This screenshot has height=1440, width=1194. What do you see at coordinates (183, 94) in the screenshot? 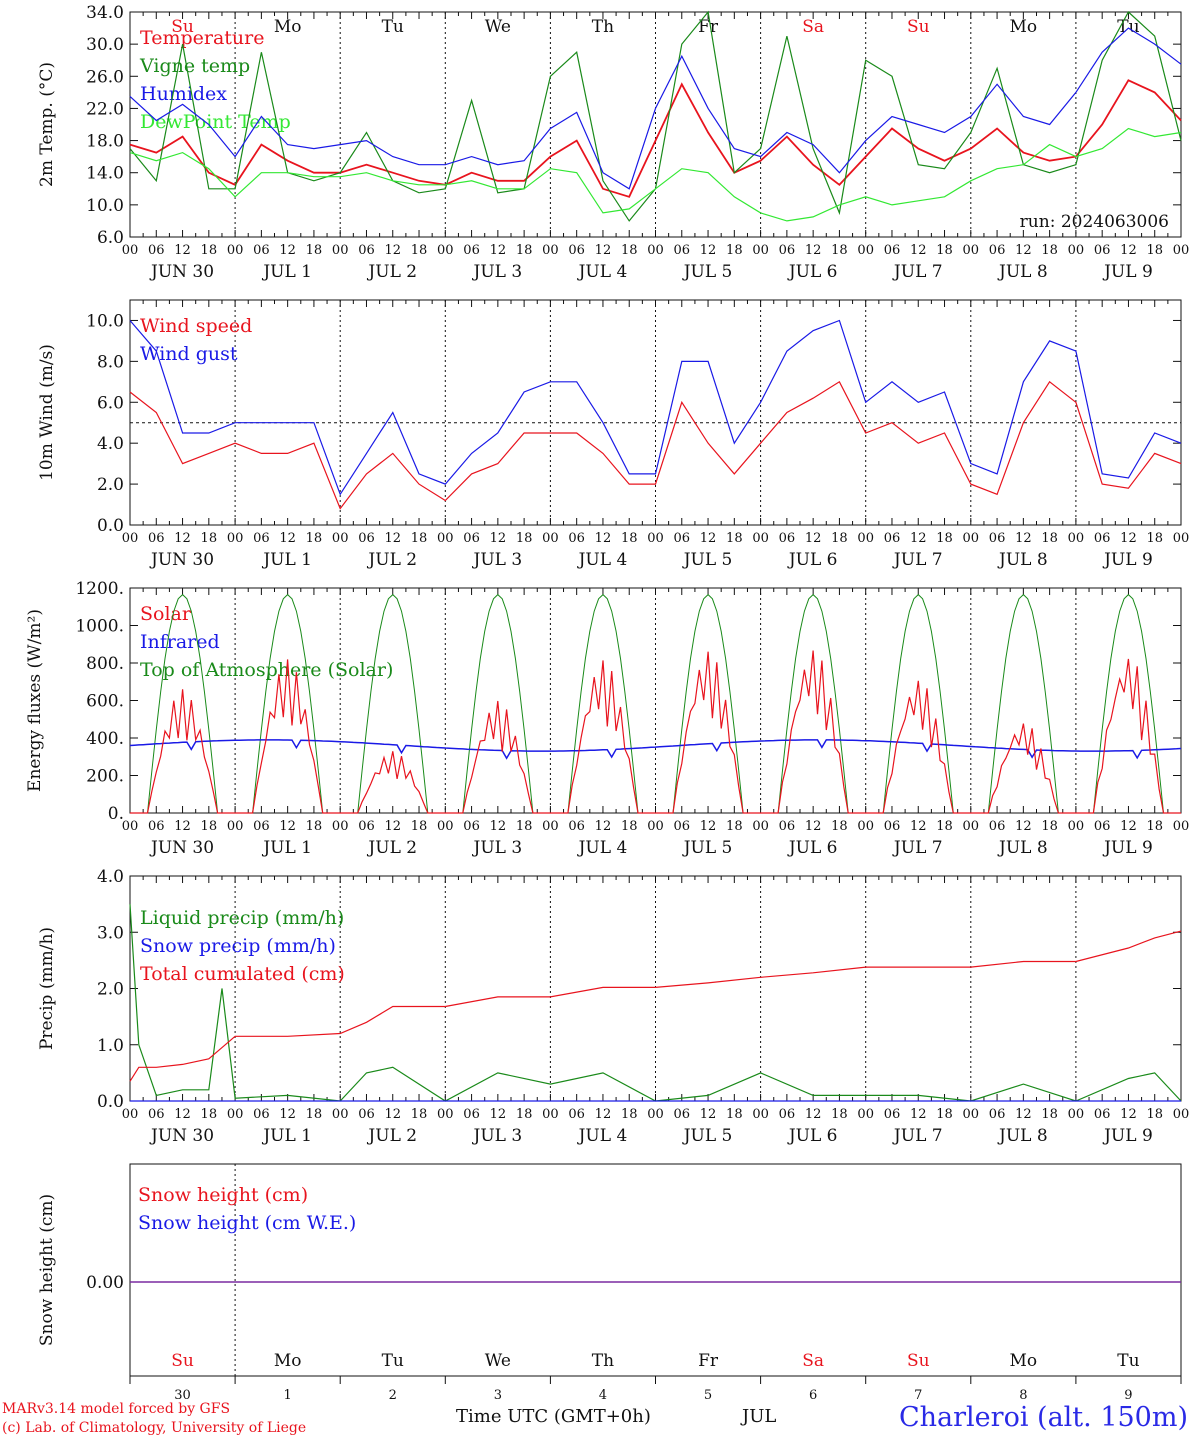
I see `legend-entry: Humidex` at bounding box center [183, 94].